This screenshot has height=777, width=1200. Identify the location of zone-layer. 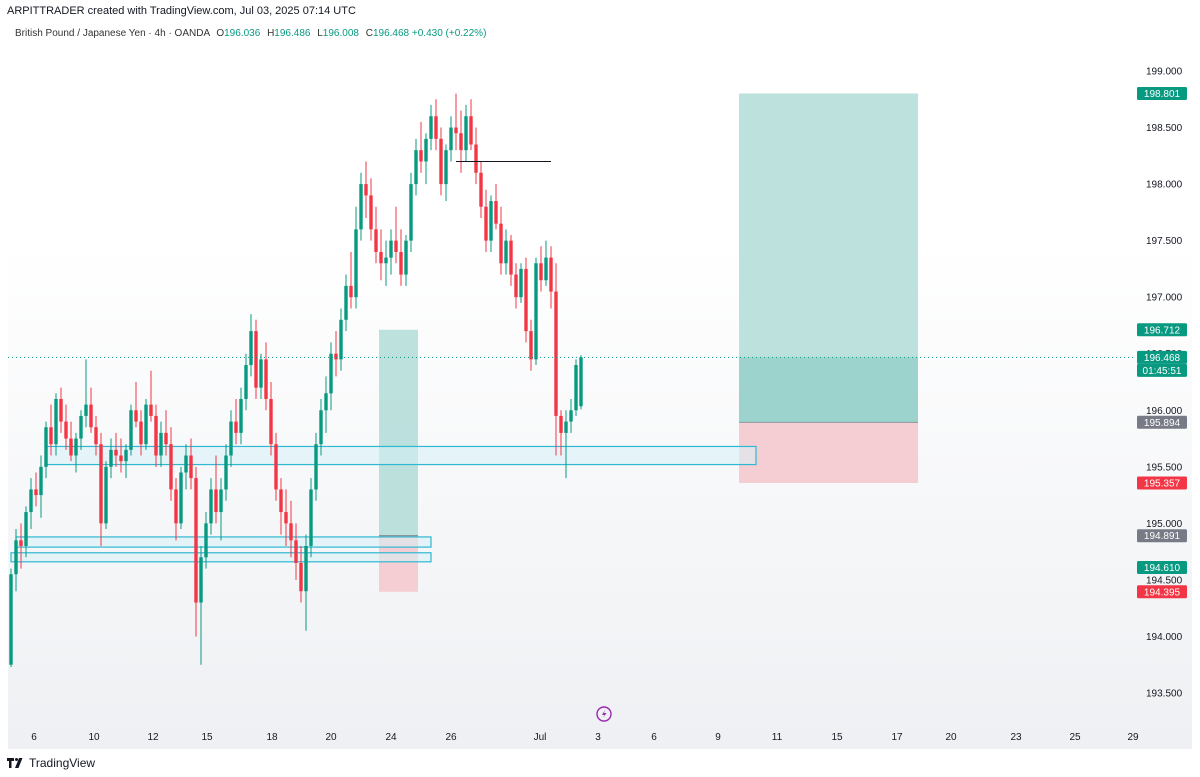
(383, 504).